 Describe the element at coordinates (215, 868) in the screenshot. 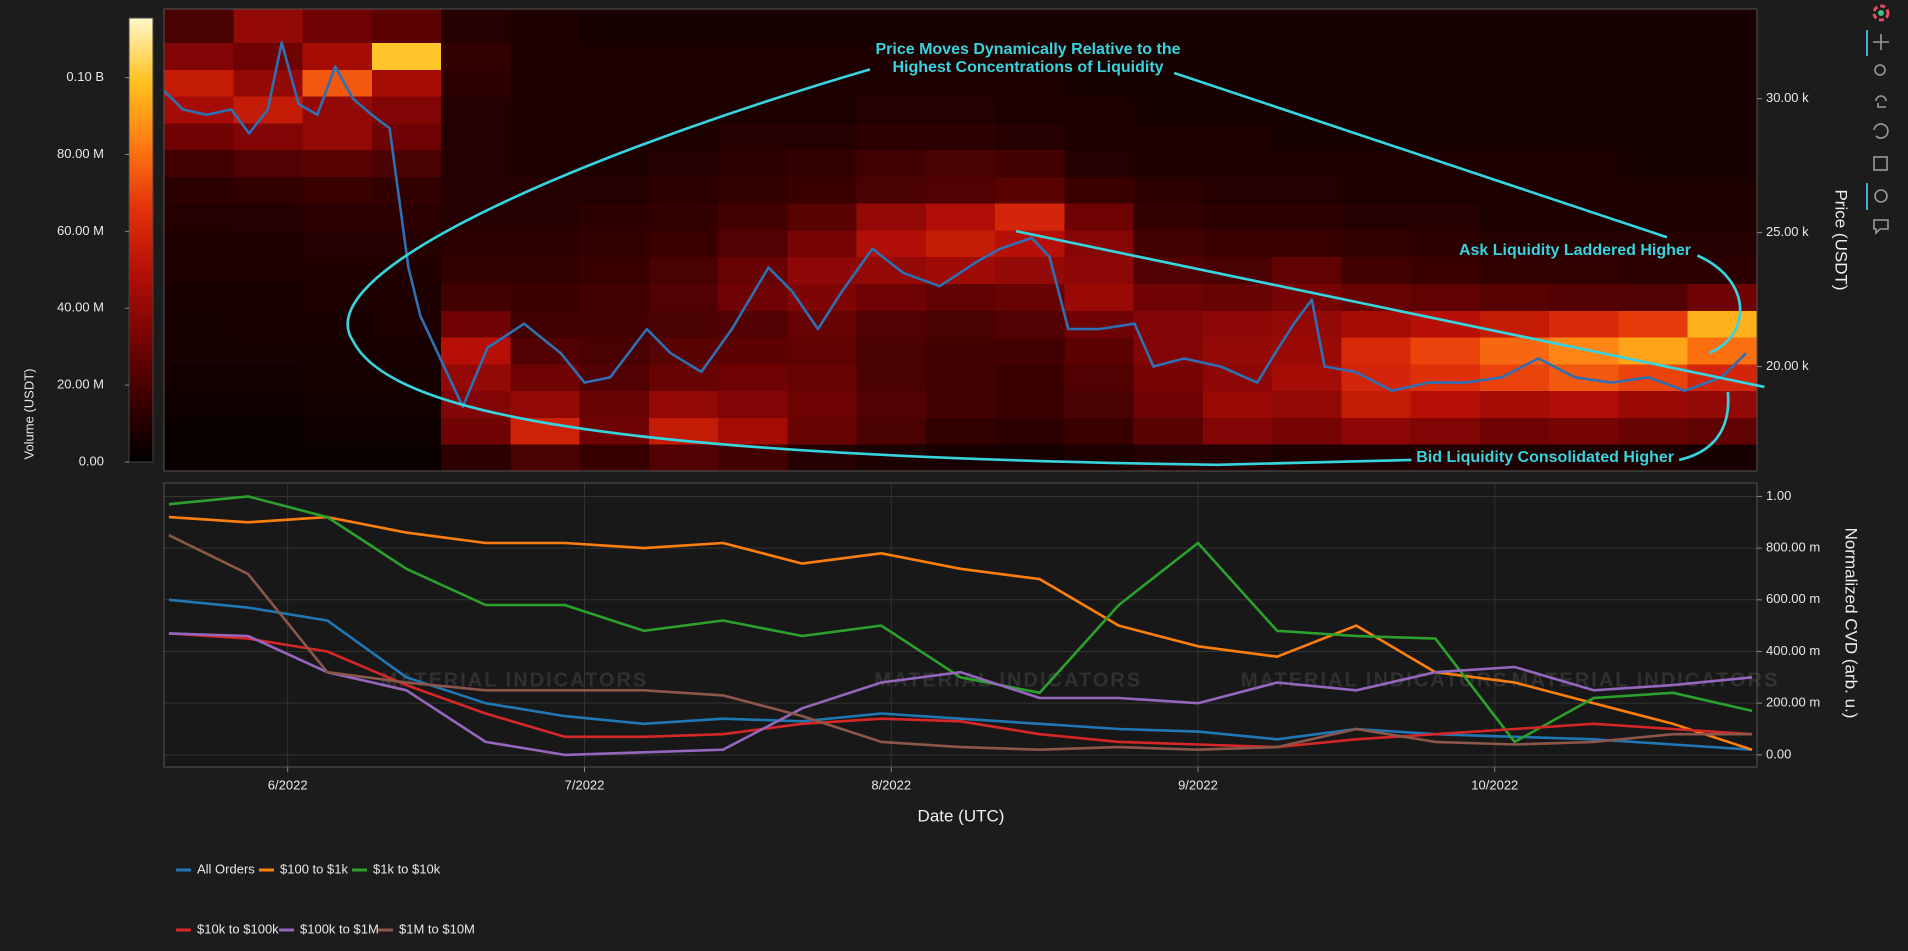

I see `legend-item: All Orders` at that location.